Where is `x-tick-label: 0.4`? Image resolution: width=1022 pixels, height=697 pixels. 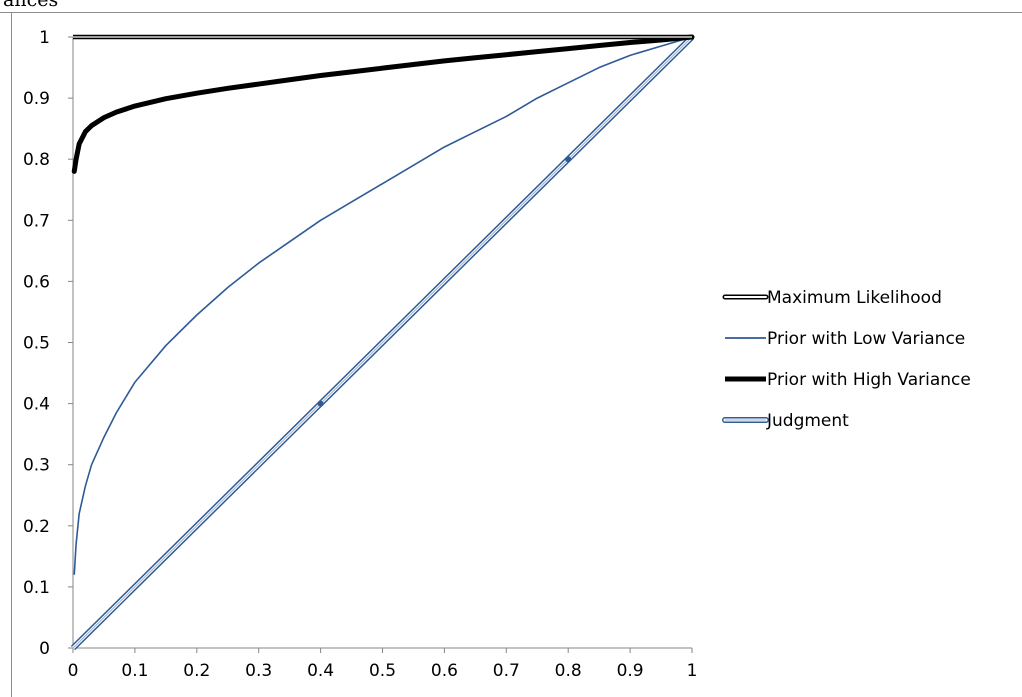 x-tick-label: 0.4 is located at coordinates (320, 671).